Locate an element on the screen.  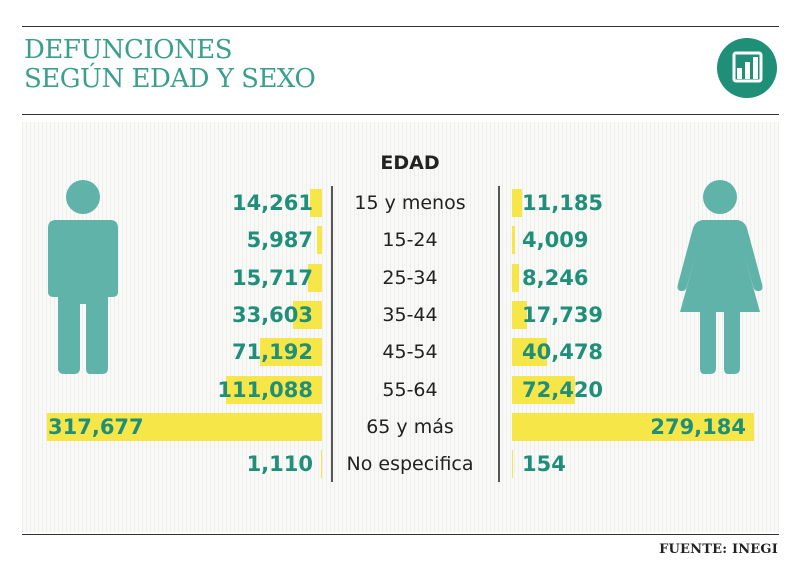
top-rule is located at coordinates (400, 26).